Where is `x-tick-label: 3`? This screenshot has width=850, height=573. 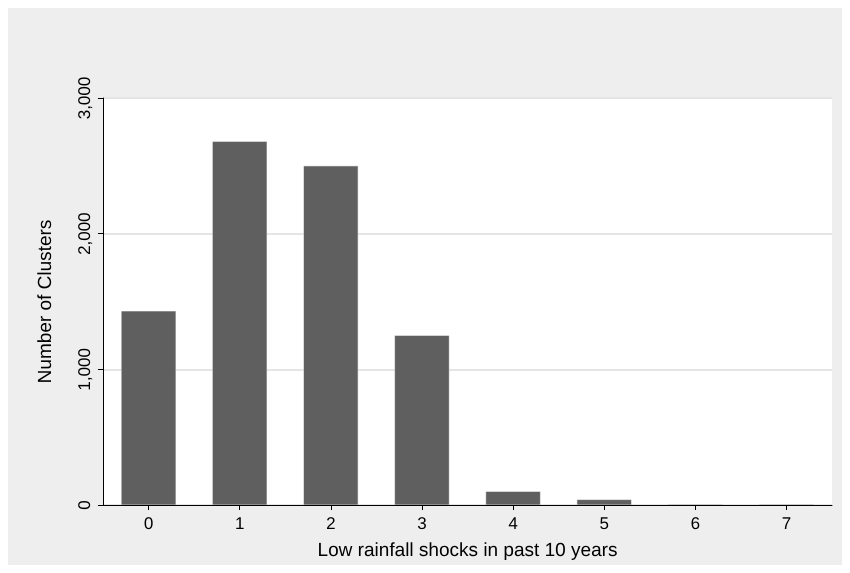
x-tick-label: 3 is located at coordinates (422, 523).